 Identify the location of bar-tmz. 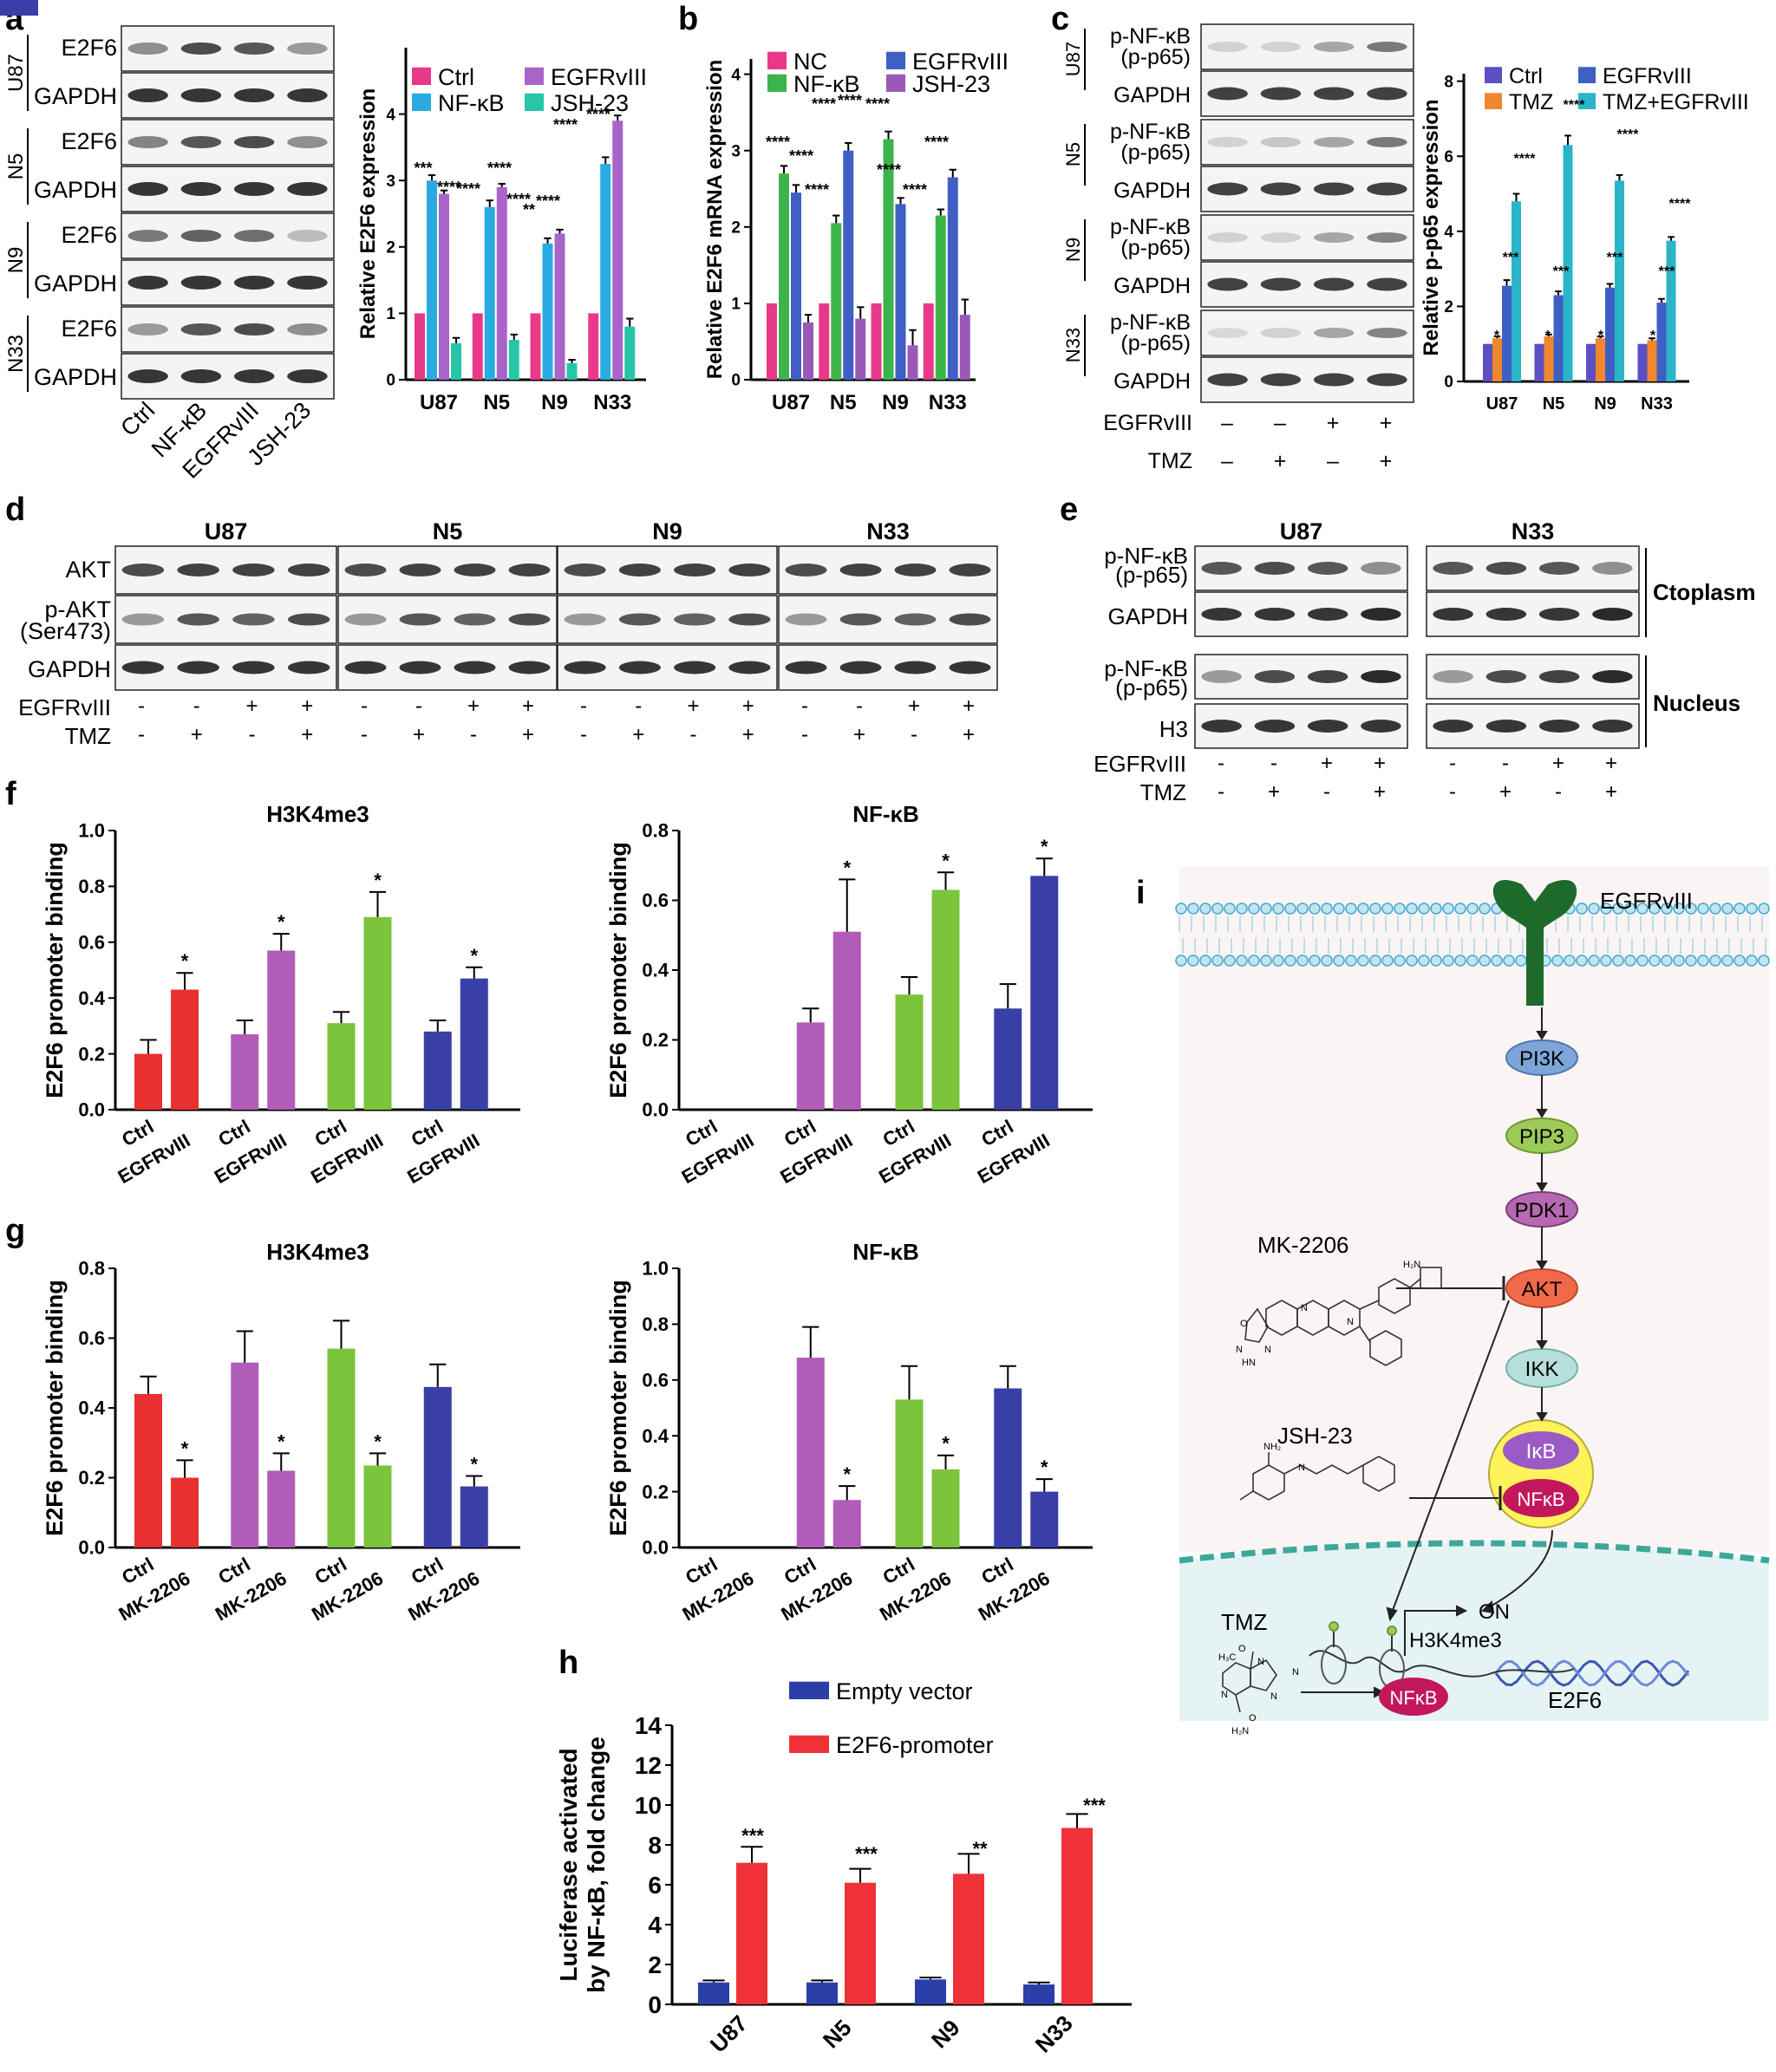
(1652, 360).